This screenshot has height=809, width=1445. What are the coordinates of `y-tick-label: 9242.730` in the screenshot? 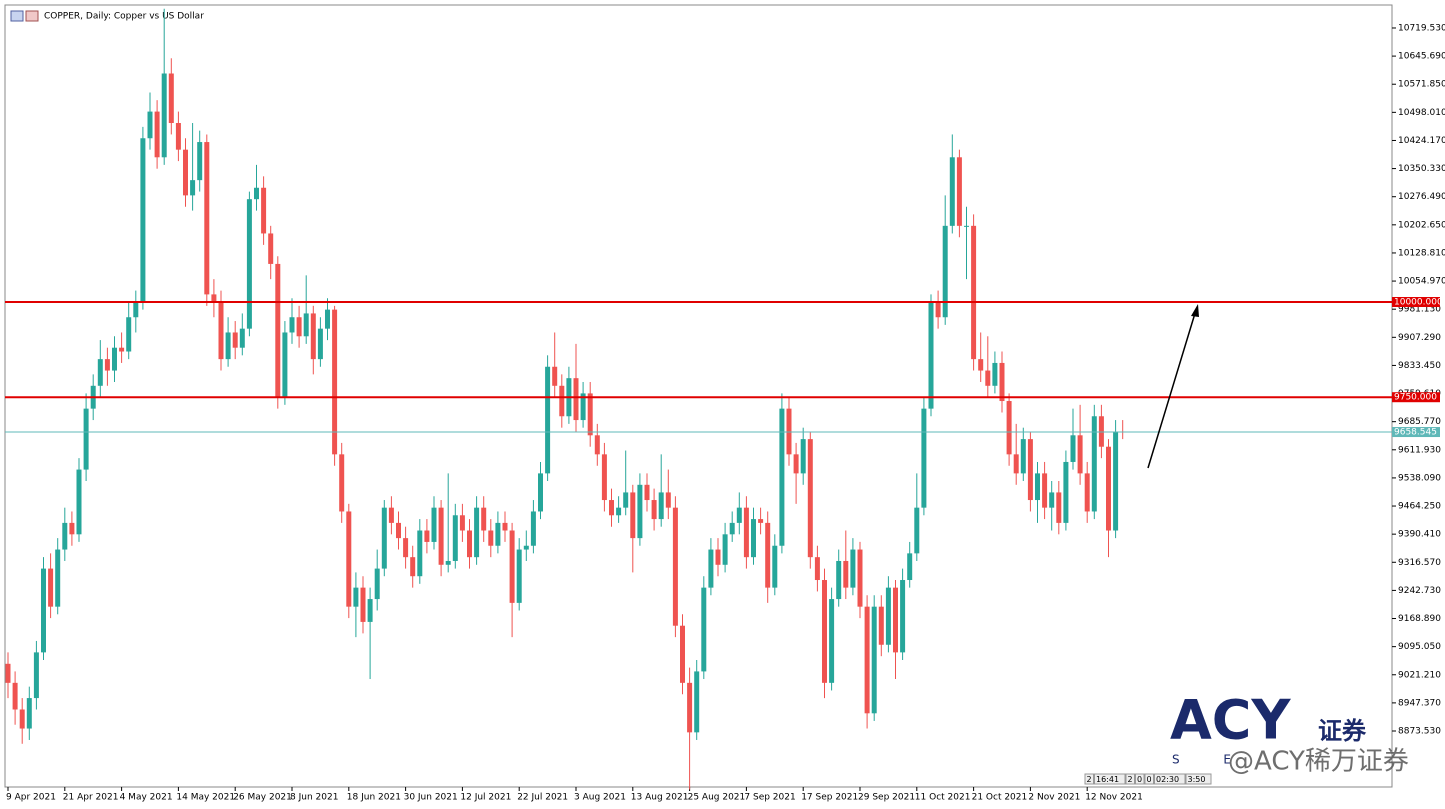 It's located at (1419, 591).